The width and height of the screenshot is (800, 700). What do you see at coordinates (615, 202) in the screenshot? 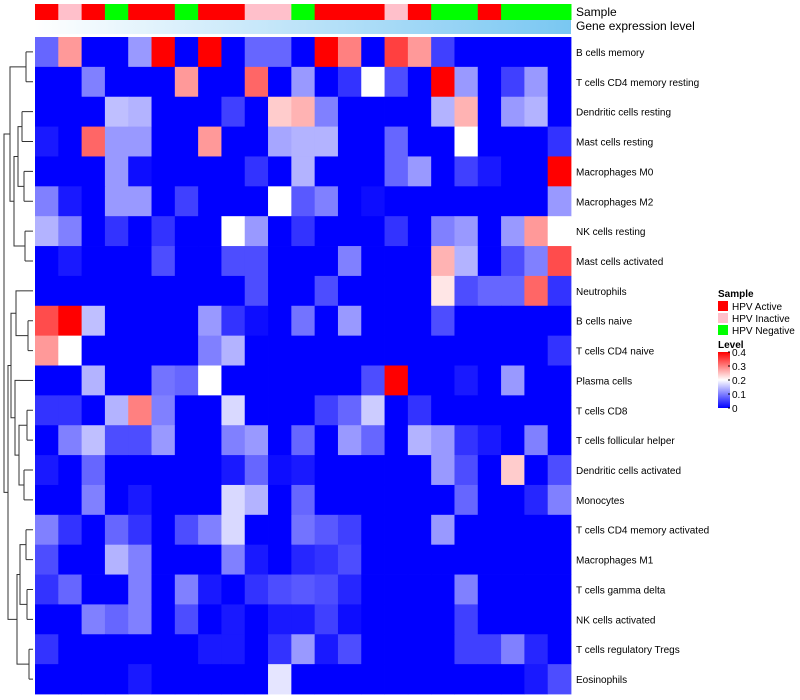
I see `row-label: Macrophages M2` at bounding box center [615, 202].